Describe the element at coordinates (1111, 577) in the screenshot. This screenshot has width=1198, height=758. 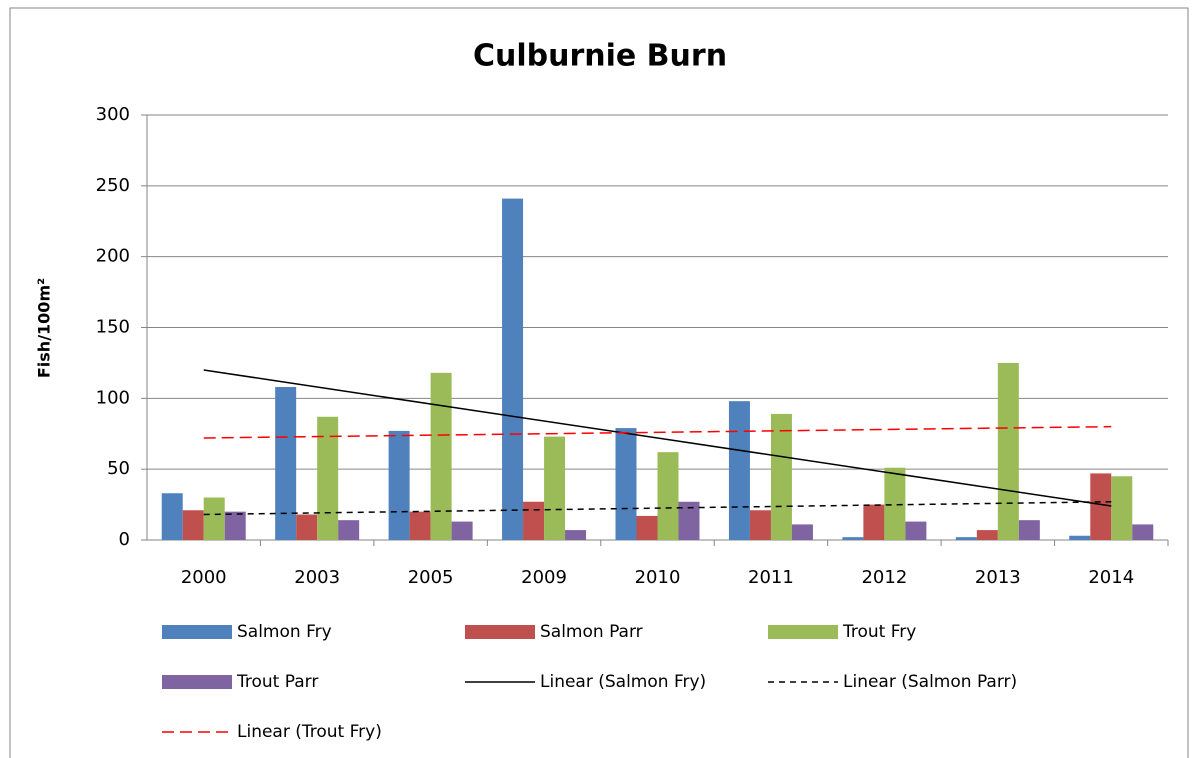
I see `x-tick-label: 2014` at that location.